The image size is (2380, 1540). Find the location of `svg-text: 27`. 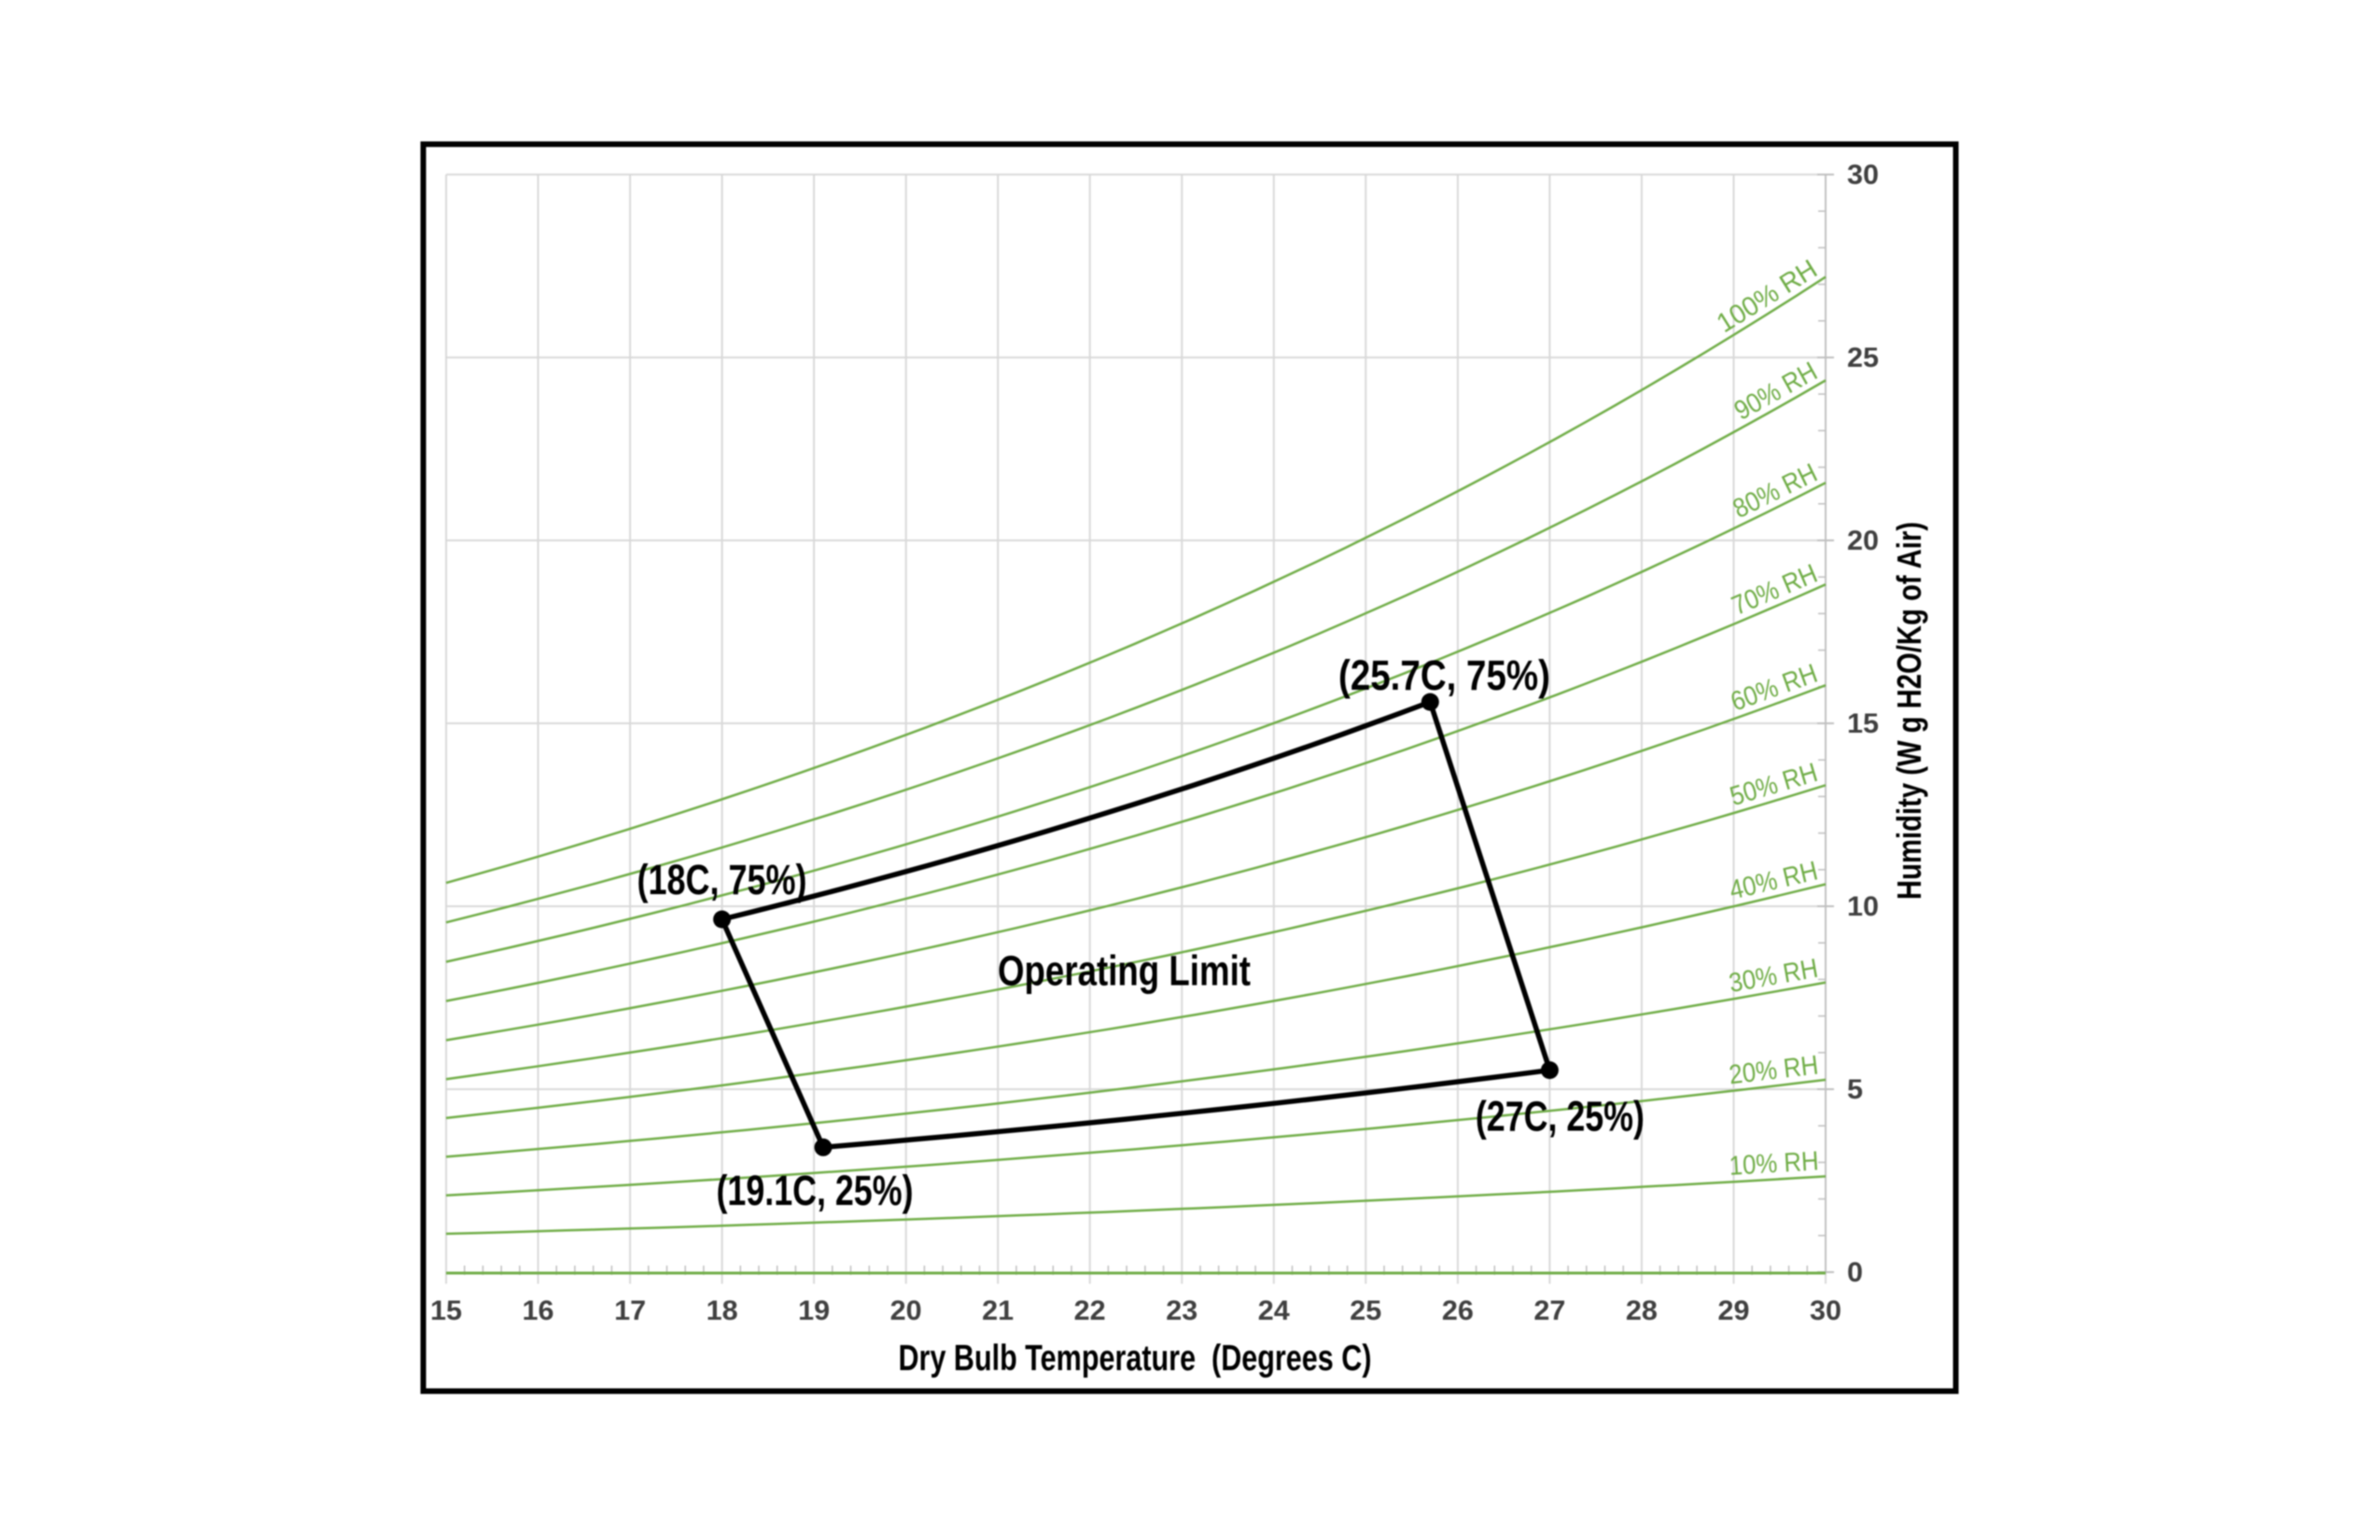

svg-text: 27 is located at coordinates (1549, 1310).